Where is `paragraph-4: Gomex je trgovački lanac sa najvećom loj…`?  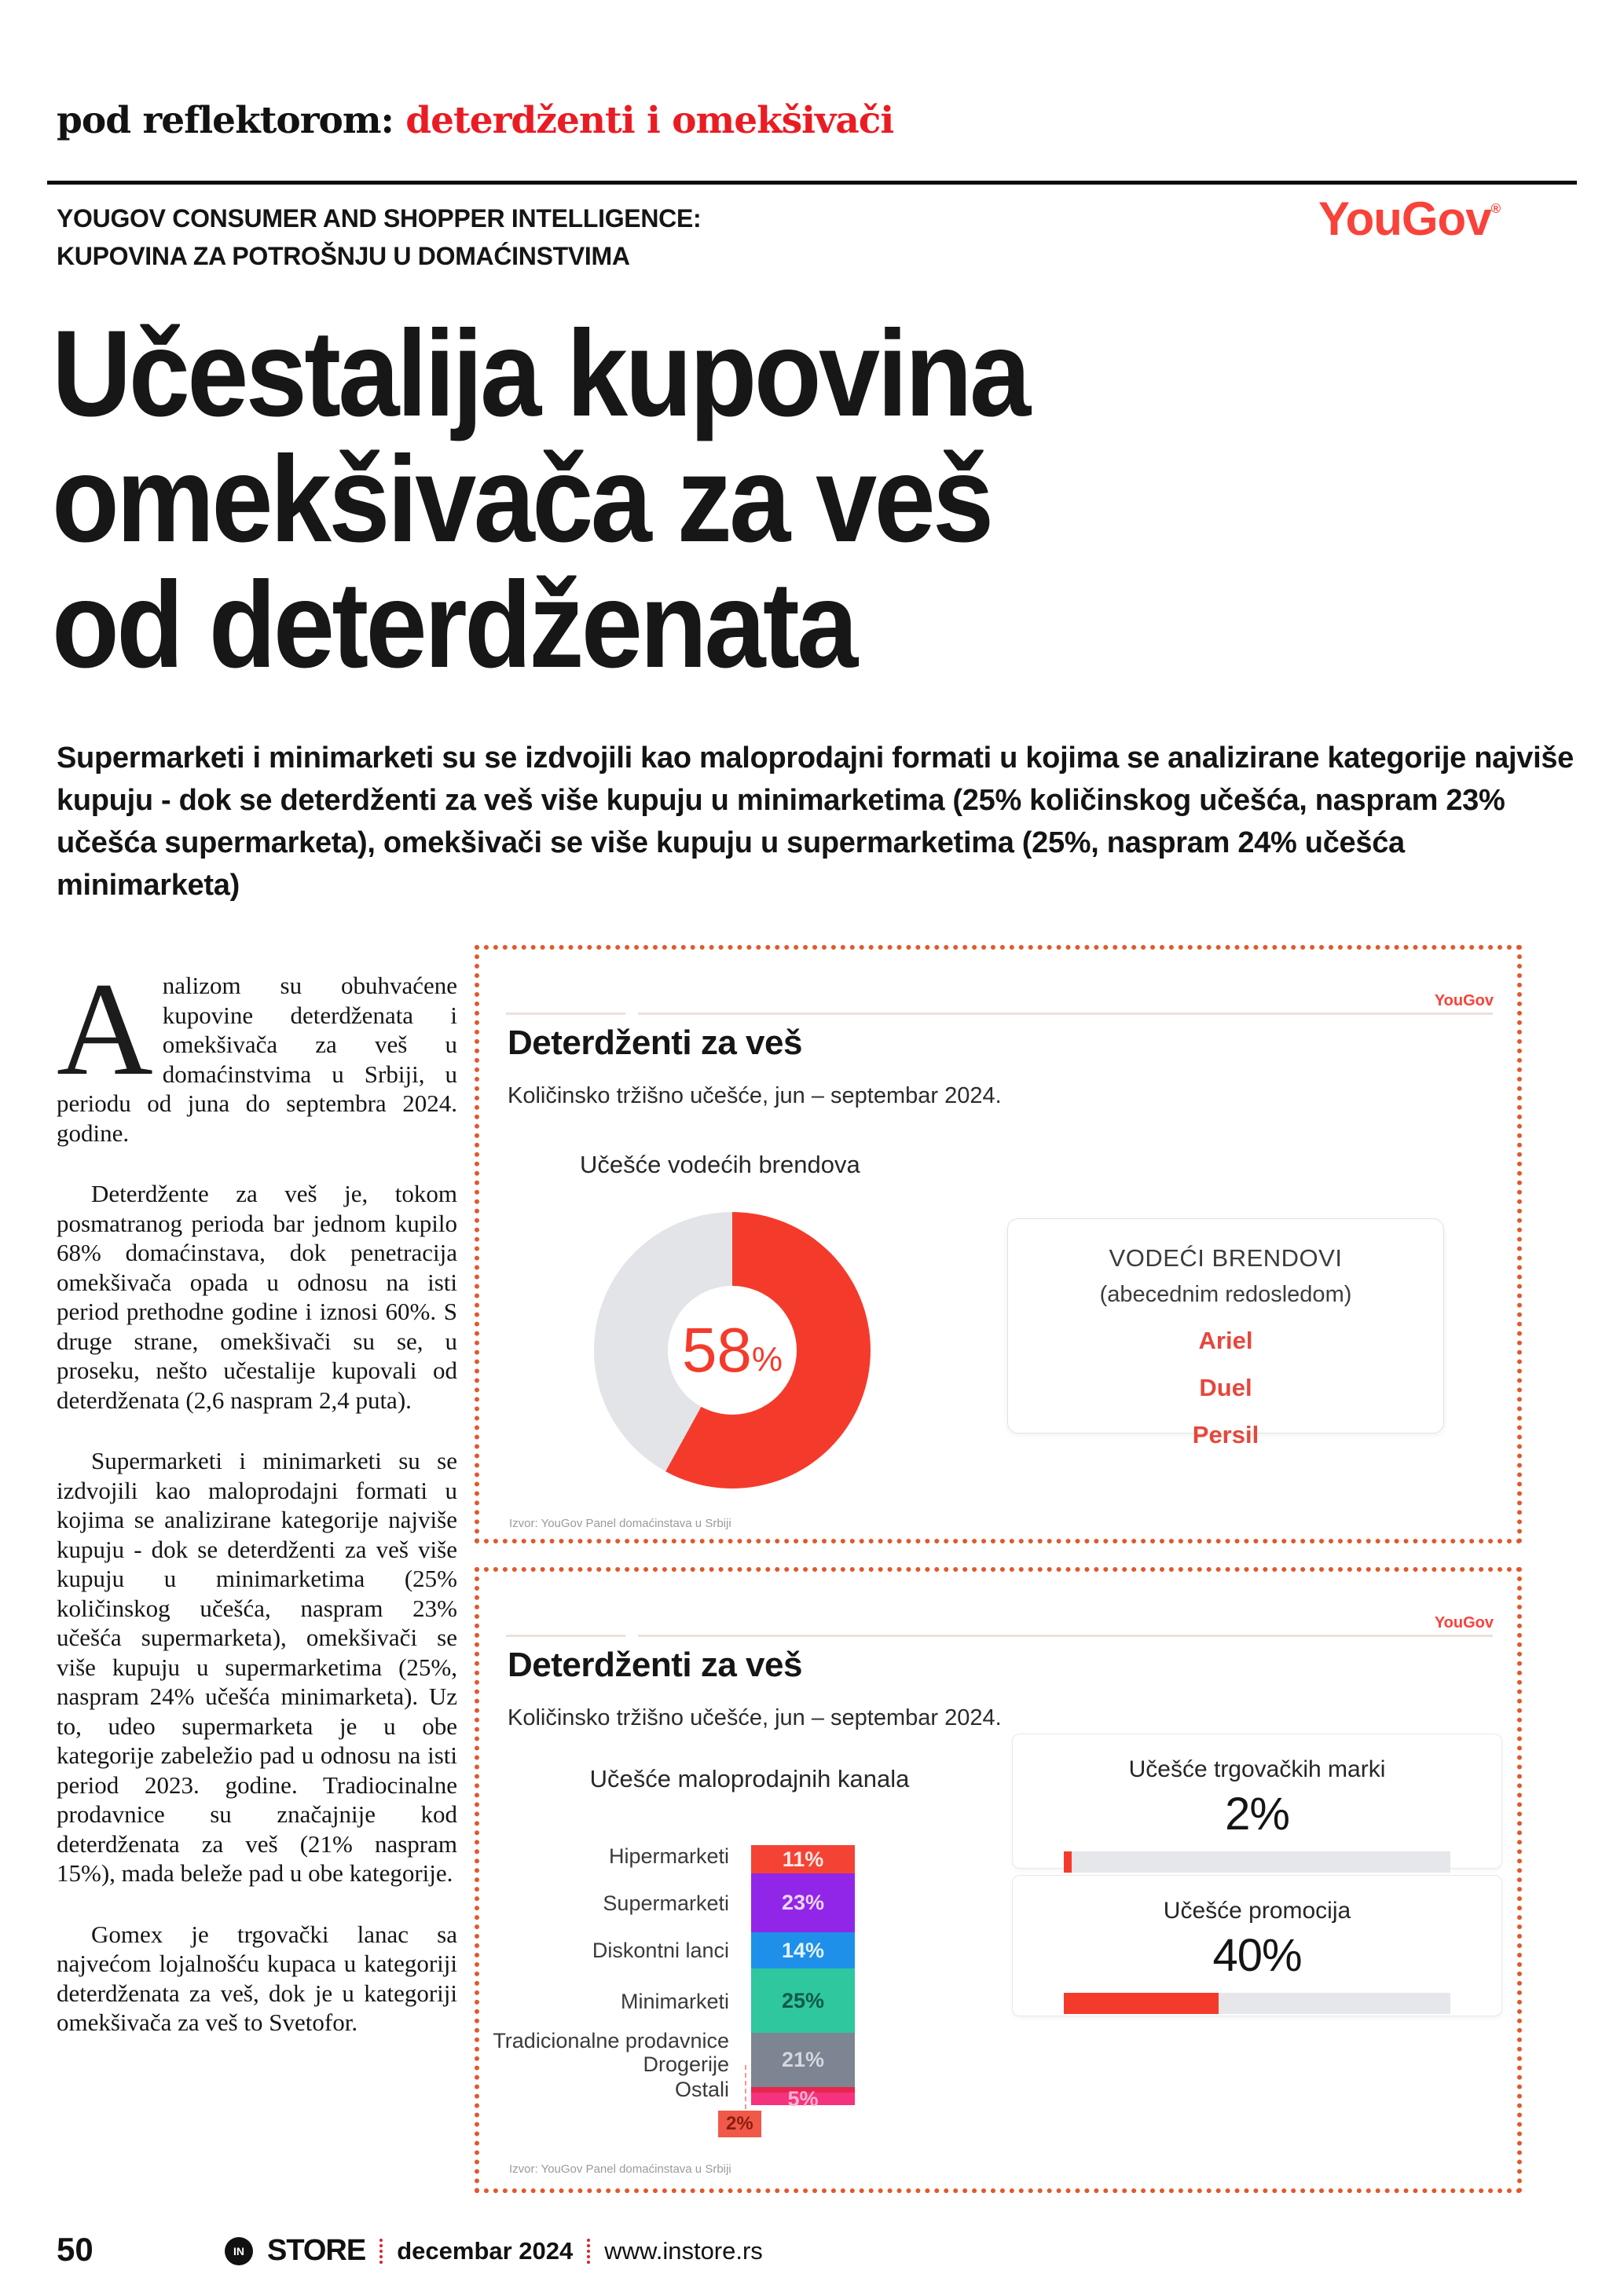 paragraph-4: Gomex je trgovački lanac sa najvećom loj… is located at coordinates (257, 1978).